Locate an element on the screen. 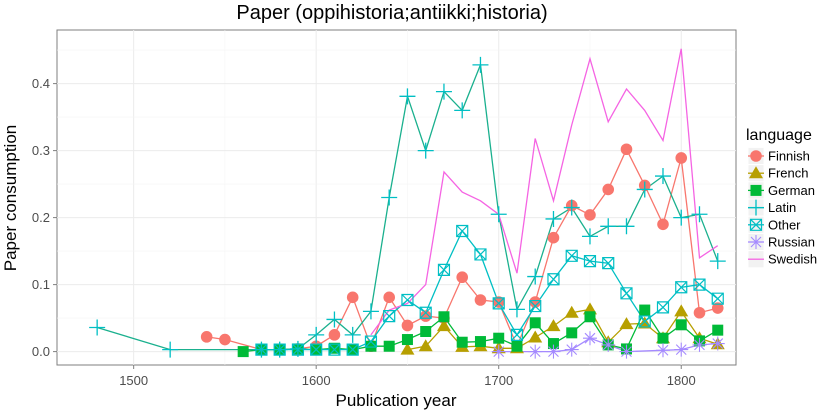 Image resolution: width=827 pixels, height=413 pixels. legend-key-finnish is located at coordinates (756, 156).